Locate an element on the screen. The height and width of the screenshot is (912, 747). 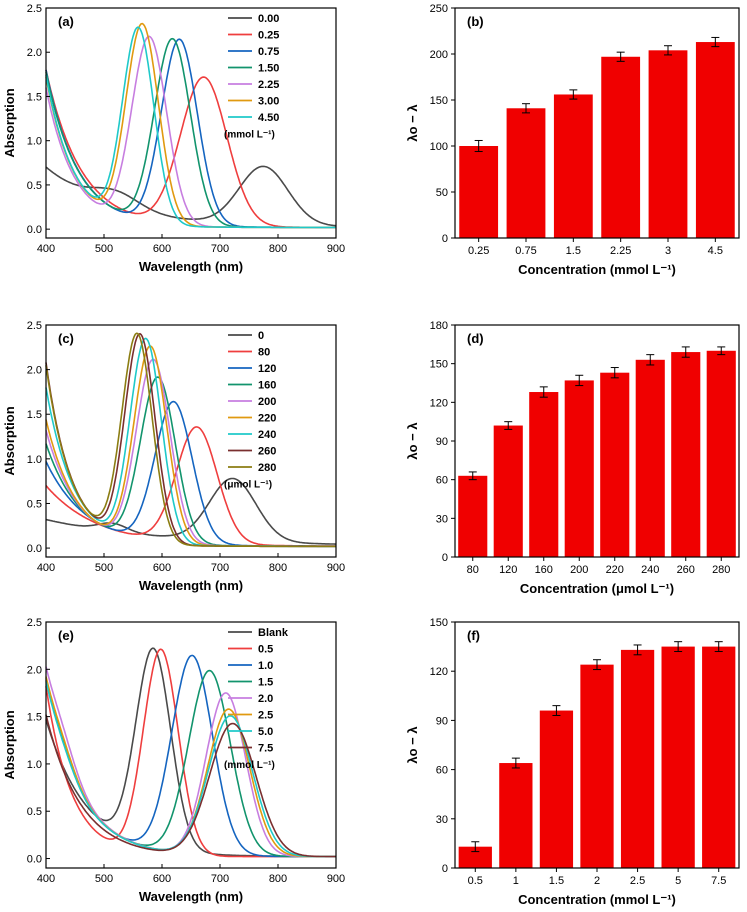
legend-label: 200 is located at coordinates (267, 402).